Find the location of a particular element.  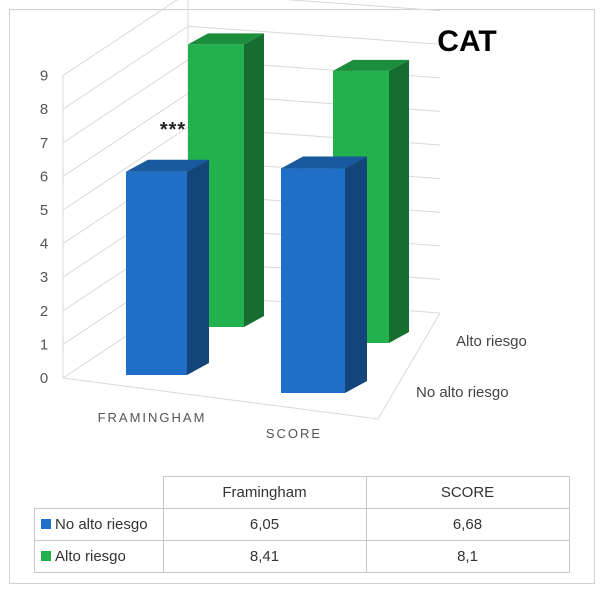

legend-key-no-alto-riesgo is located at coordinates (46, 524).